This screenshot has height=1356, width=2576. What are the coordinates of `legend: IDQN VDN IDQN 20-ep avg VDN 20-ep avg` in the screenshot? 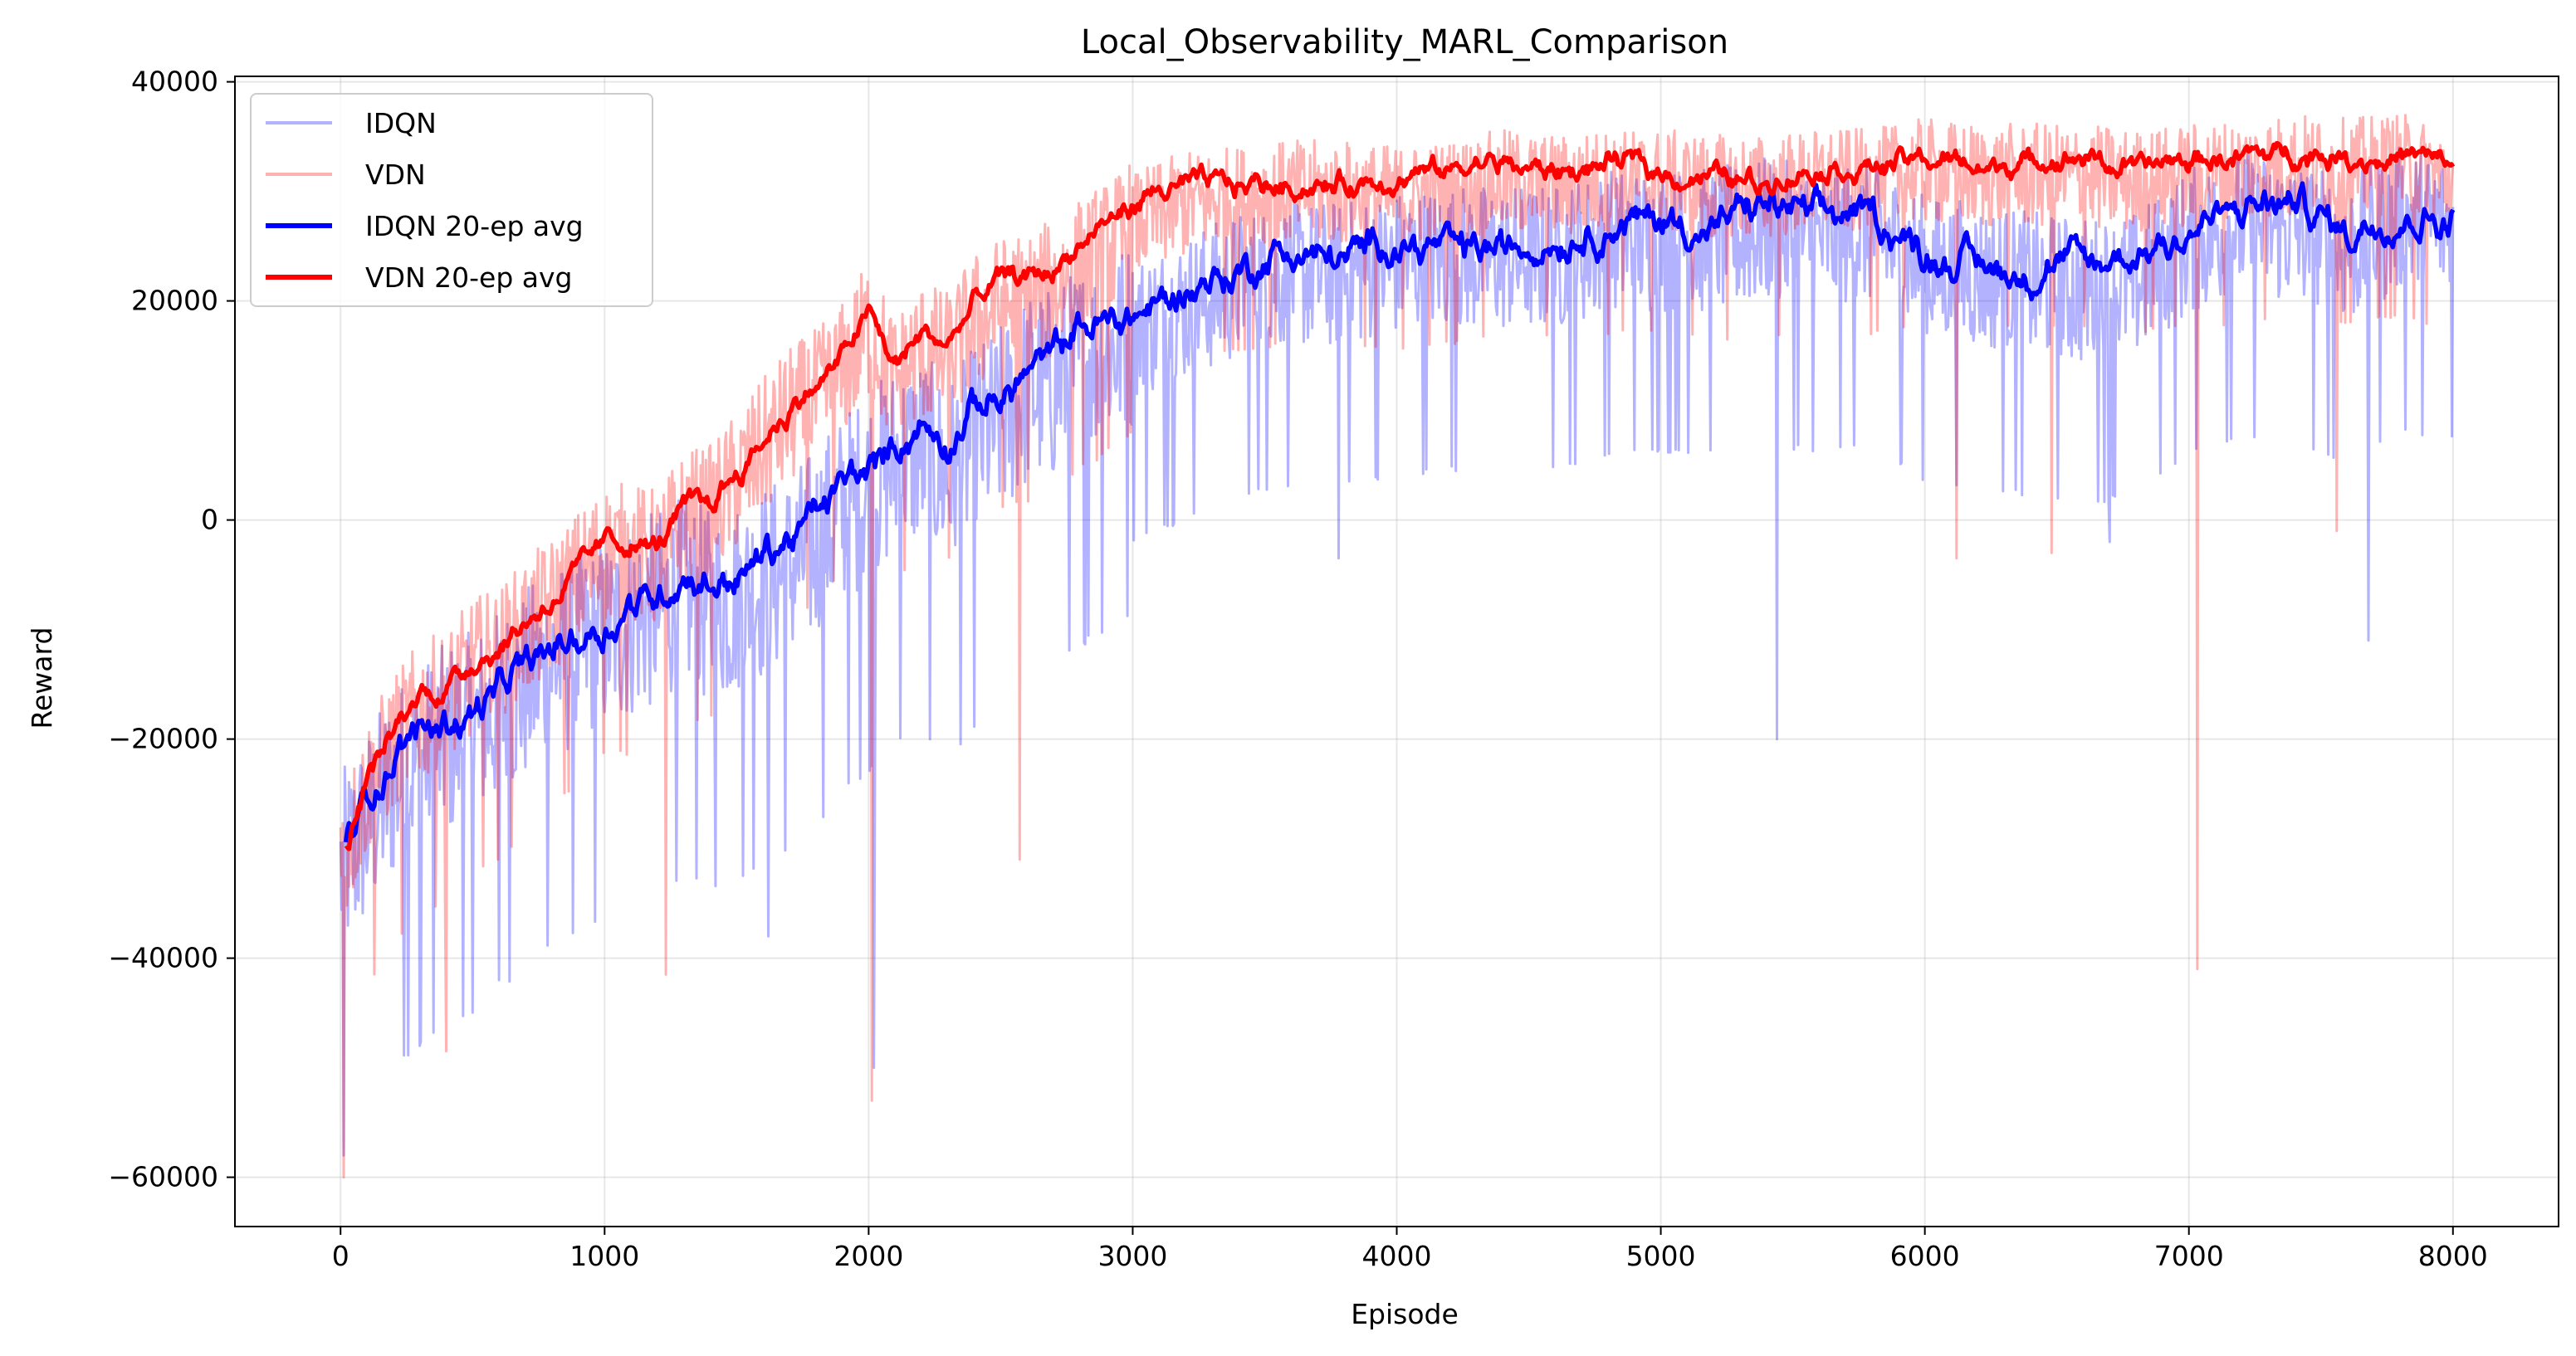 It's located at (451, 200).